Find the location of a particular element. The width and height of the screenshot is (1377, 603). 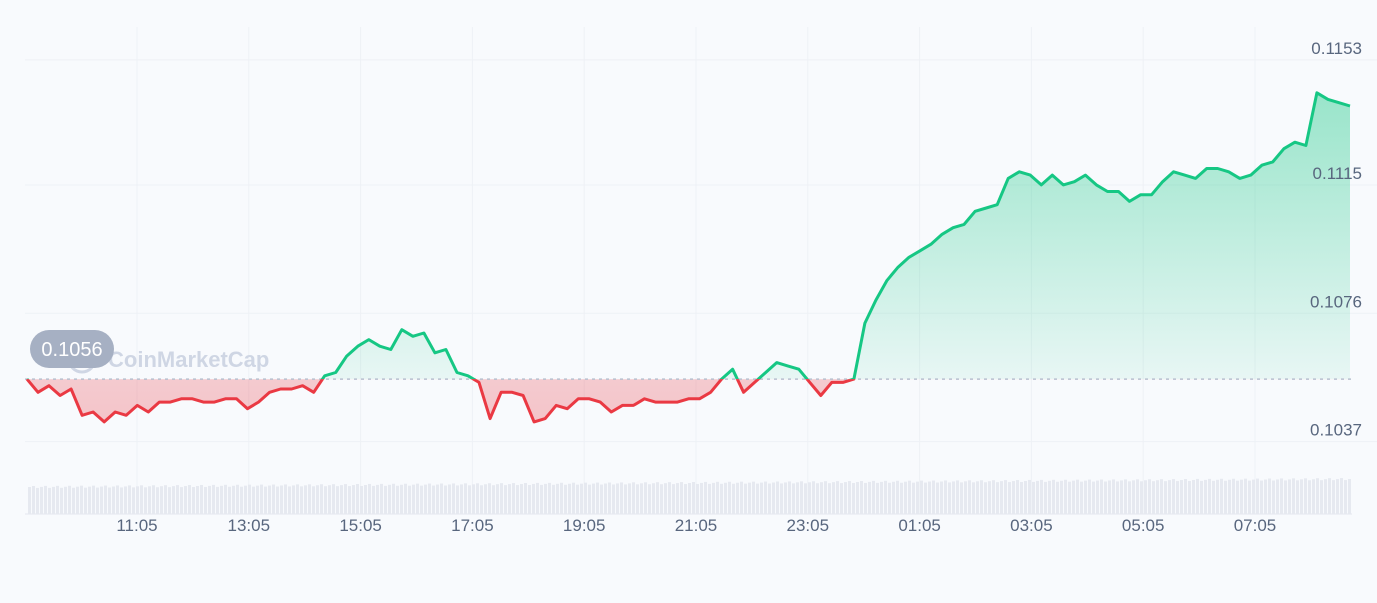

watermark-text: CoinMarketCap is located at coordinates (188, 359).